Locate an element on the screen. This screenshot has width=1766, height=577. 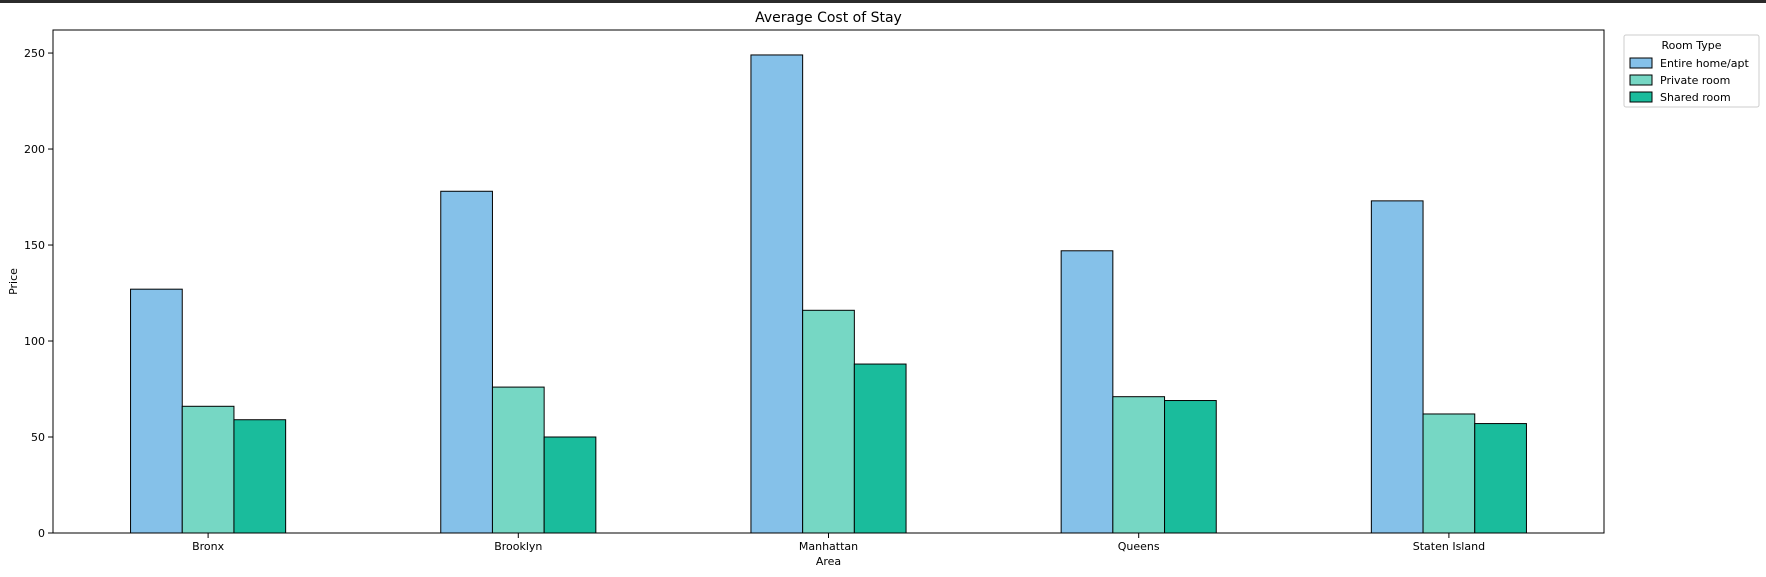
x-tick-label: Queens is located at coordinates (1139, 546).